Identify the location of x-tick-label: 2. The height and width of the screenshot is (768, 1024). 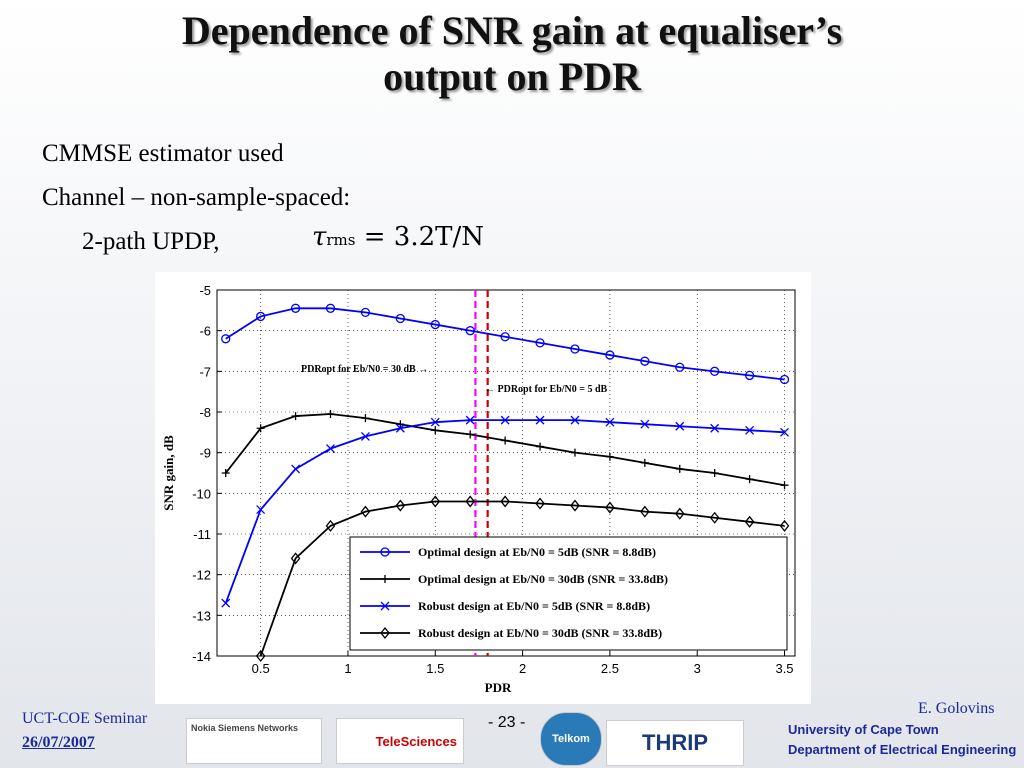
(522, 668).